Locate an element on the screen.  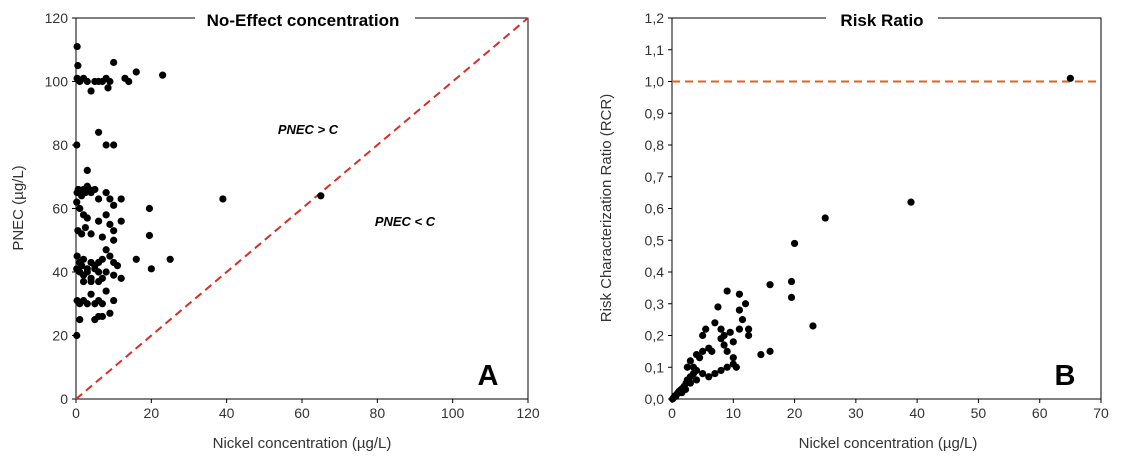
y-tick-label-a: 120 is located at coordinates (57, 18).